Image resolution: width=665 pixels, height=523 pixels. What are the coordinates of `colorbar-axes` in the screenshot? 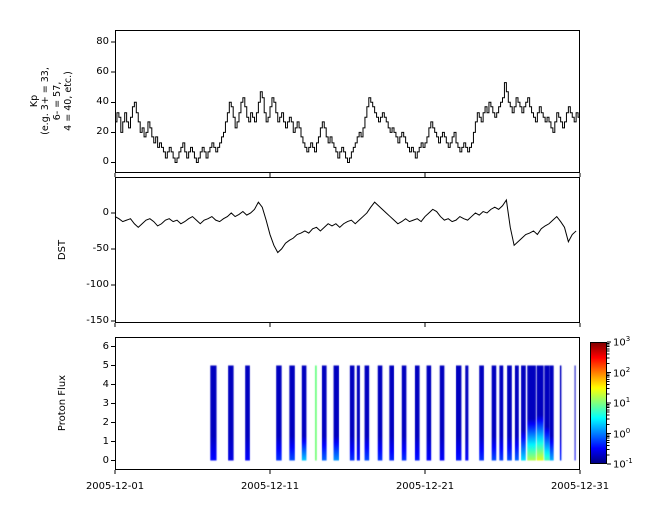 It's located at (600, 403).